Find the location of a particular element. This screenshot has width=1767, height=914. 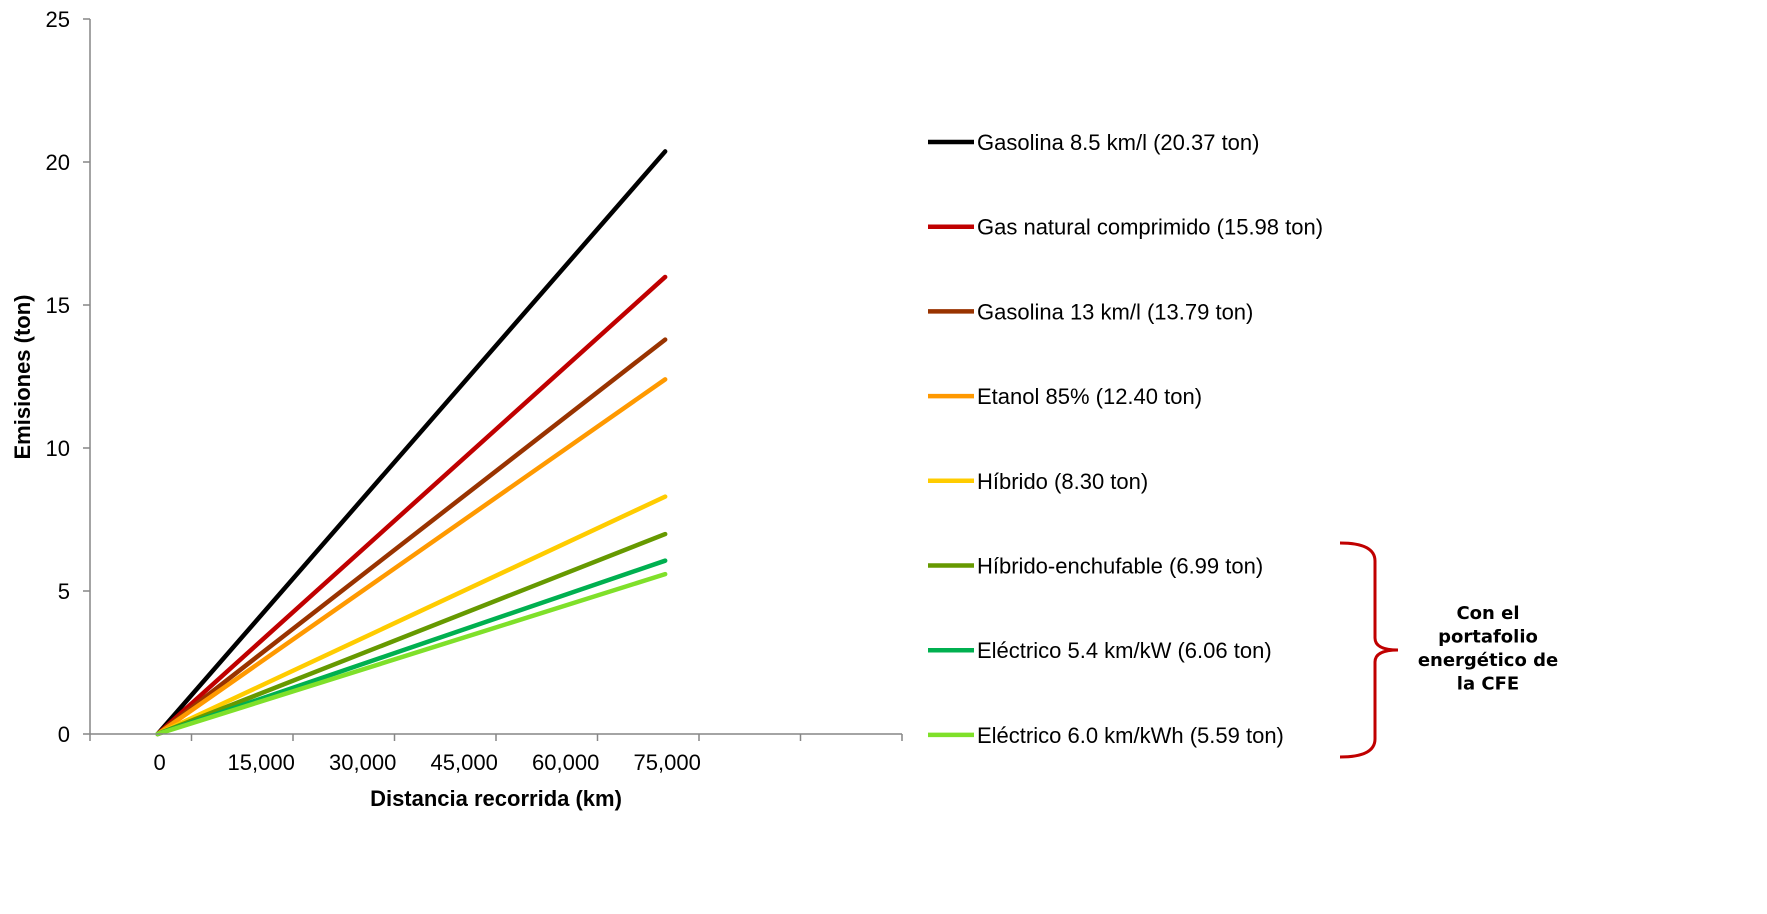

annotation-line: Con el is located at coordinates (1487, 613).